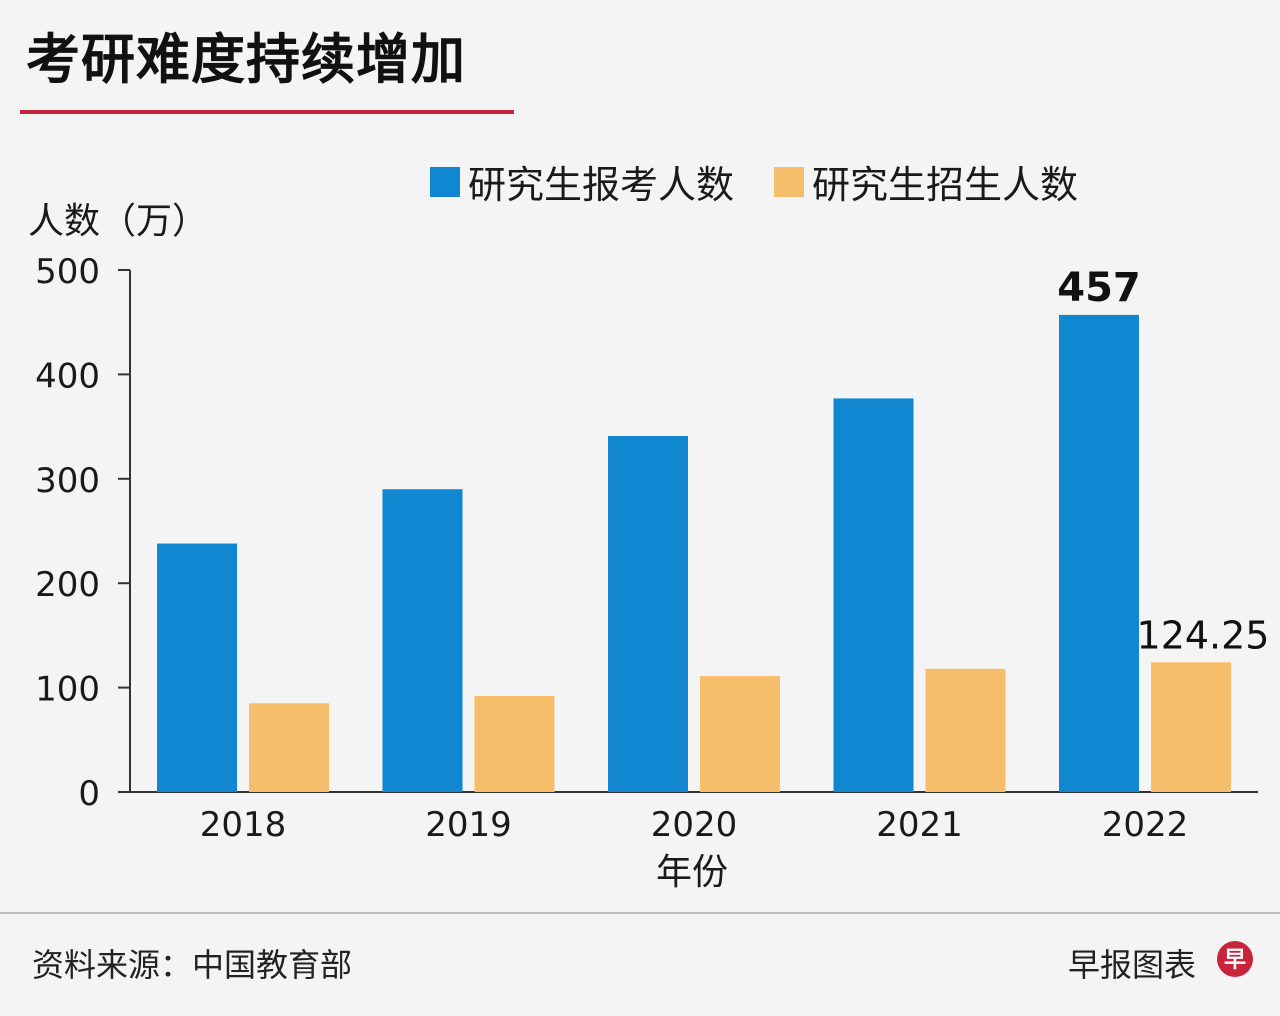 The height and width of the screenshot is (1016, 1280). I want to click on legend-item-applicants: 研究生报考人数, so click(582, 181).